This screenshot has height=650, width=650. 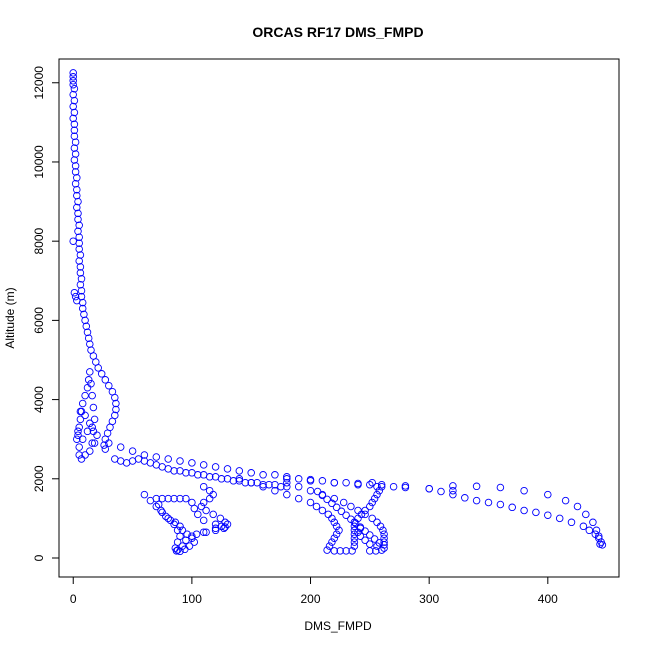 What do you see at coordinates (311, 599) in the screenshot?
I see `x-tick-label: 200` at bounding box center [311, 599].